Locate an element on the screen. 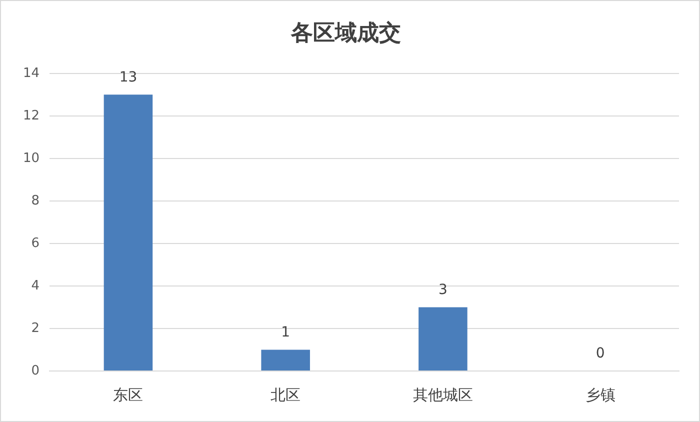  data-label: 1 is located at coordinates (285, 332).